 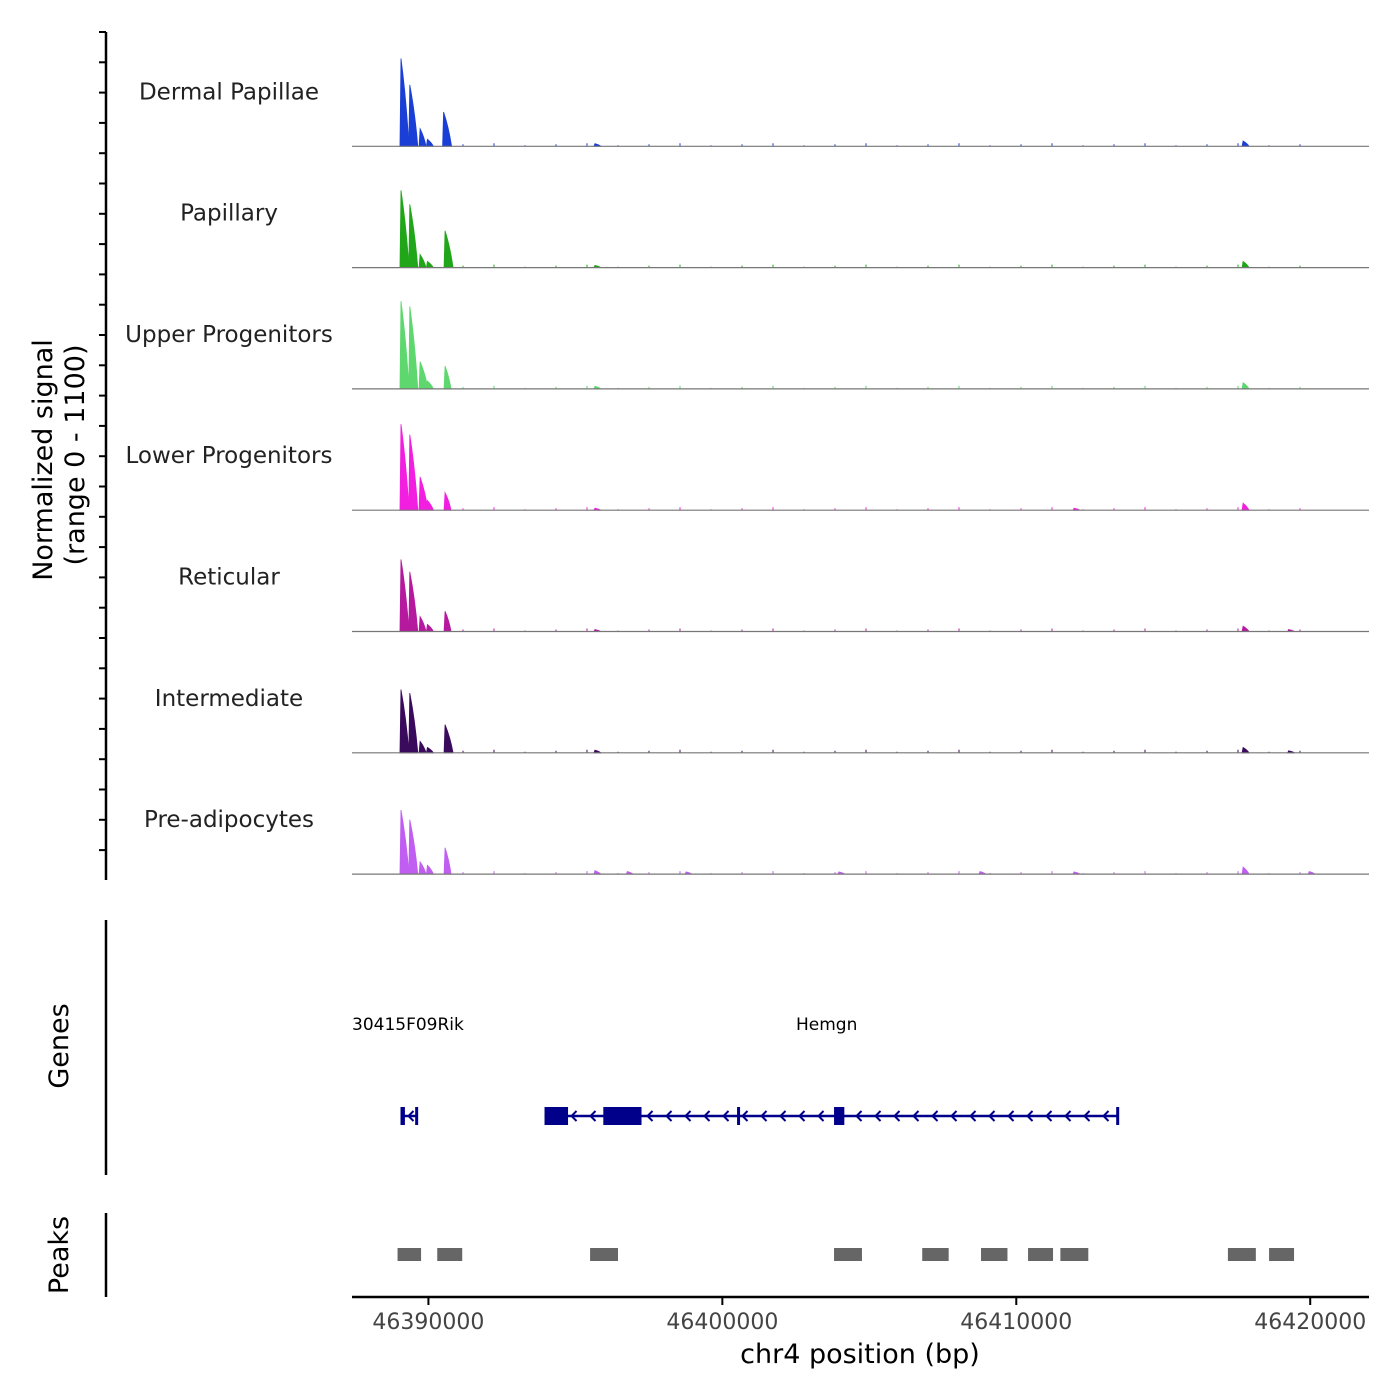 I want to click on gene-30415f09rik: 30415F09Rik, so click(x=408, y=1070).